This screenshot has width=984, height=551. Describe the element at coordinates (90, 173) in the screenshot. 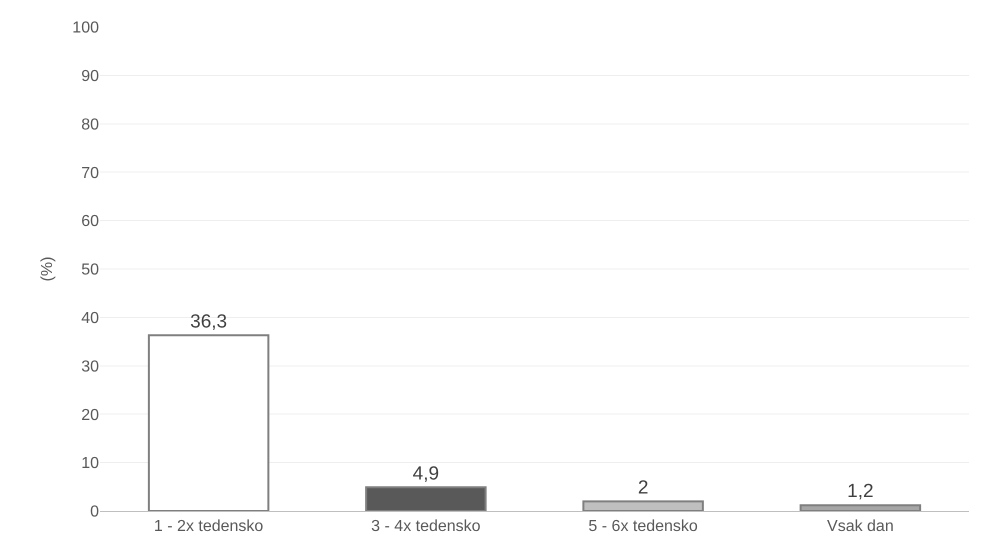

I see `y-tick-label: 70` at that location.